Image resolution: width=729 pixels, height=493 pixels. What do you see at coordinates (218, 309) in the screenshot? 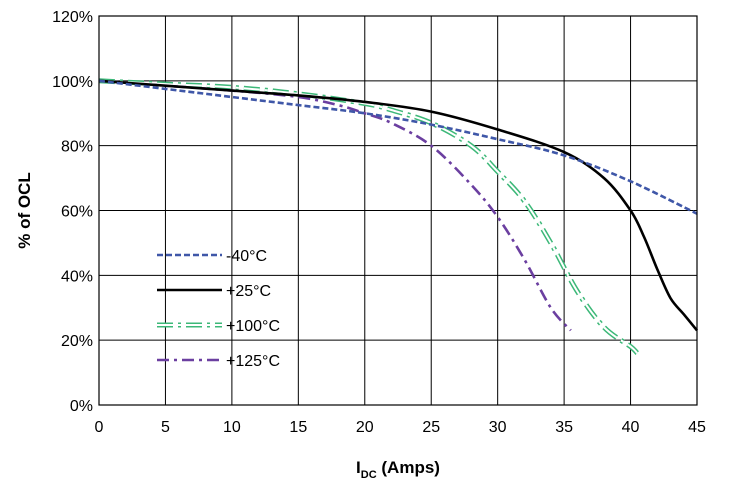
I see `legend: -40°C +25°C +100°C +125°C` at bounding box center [218, 309].